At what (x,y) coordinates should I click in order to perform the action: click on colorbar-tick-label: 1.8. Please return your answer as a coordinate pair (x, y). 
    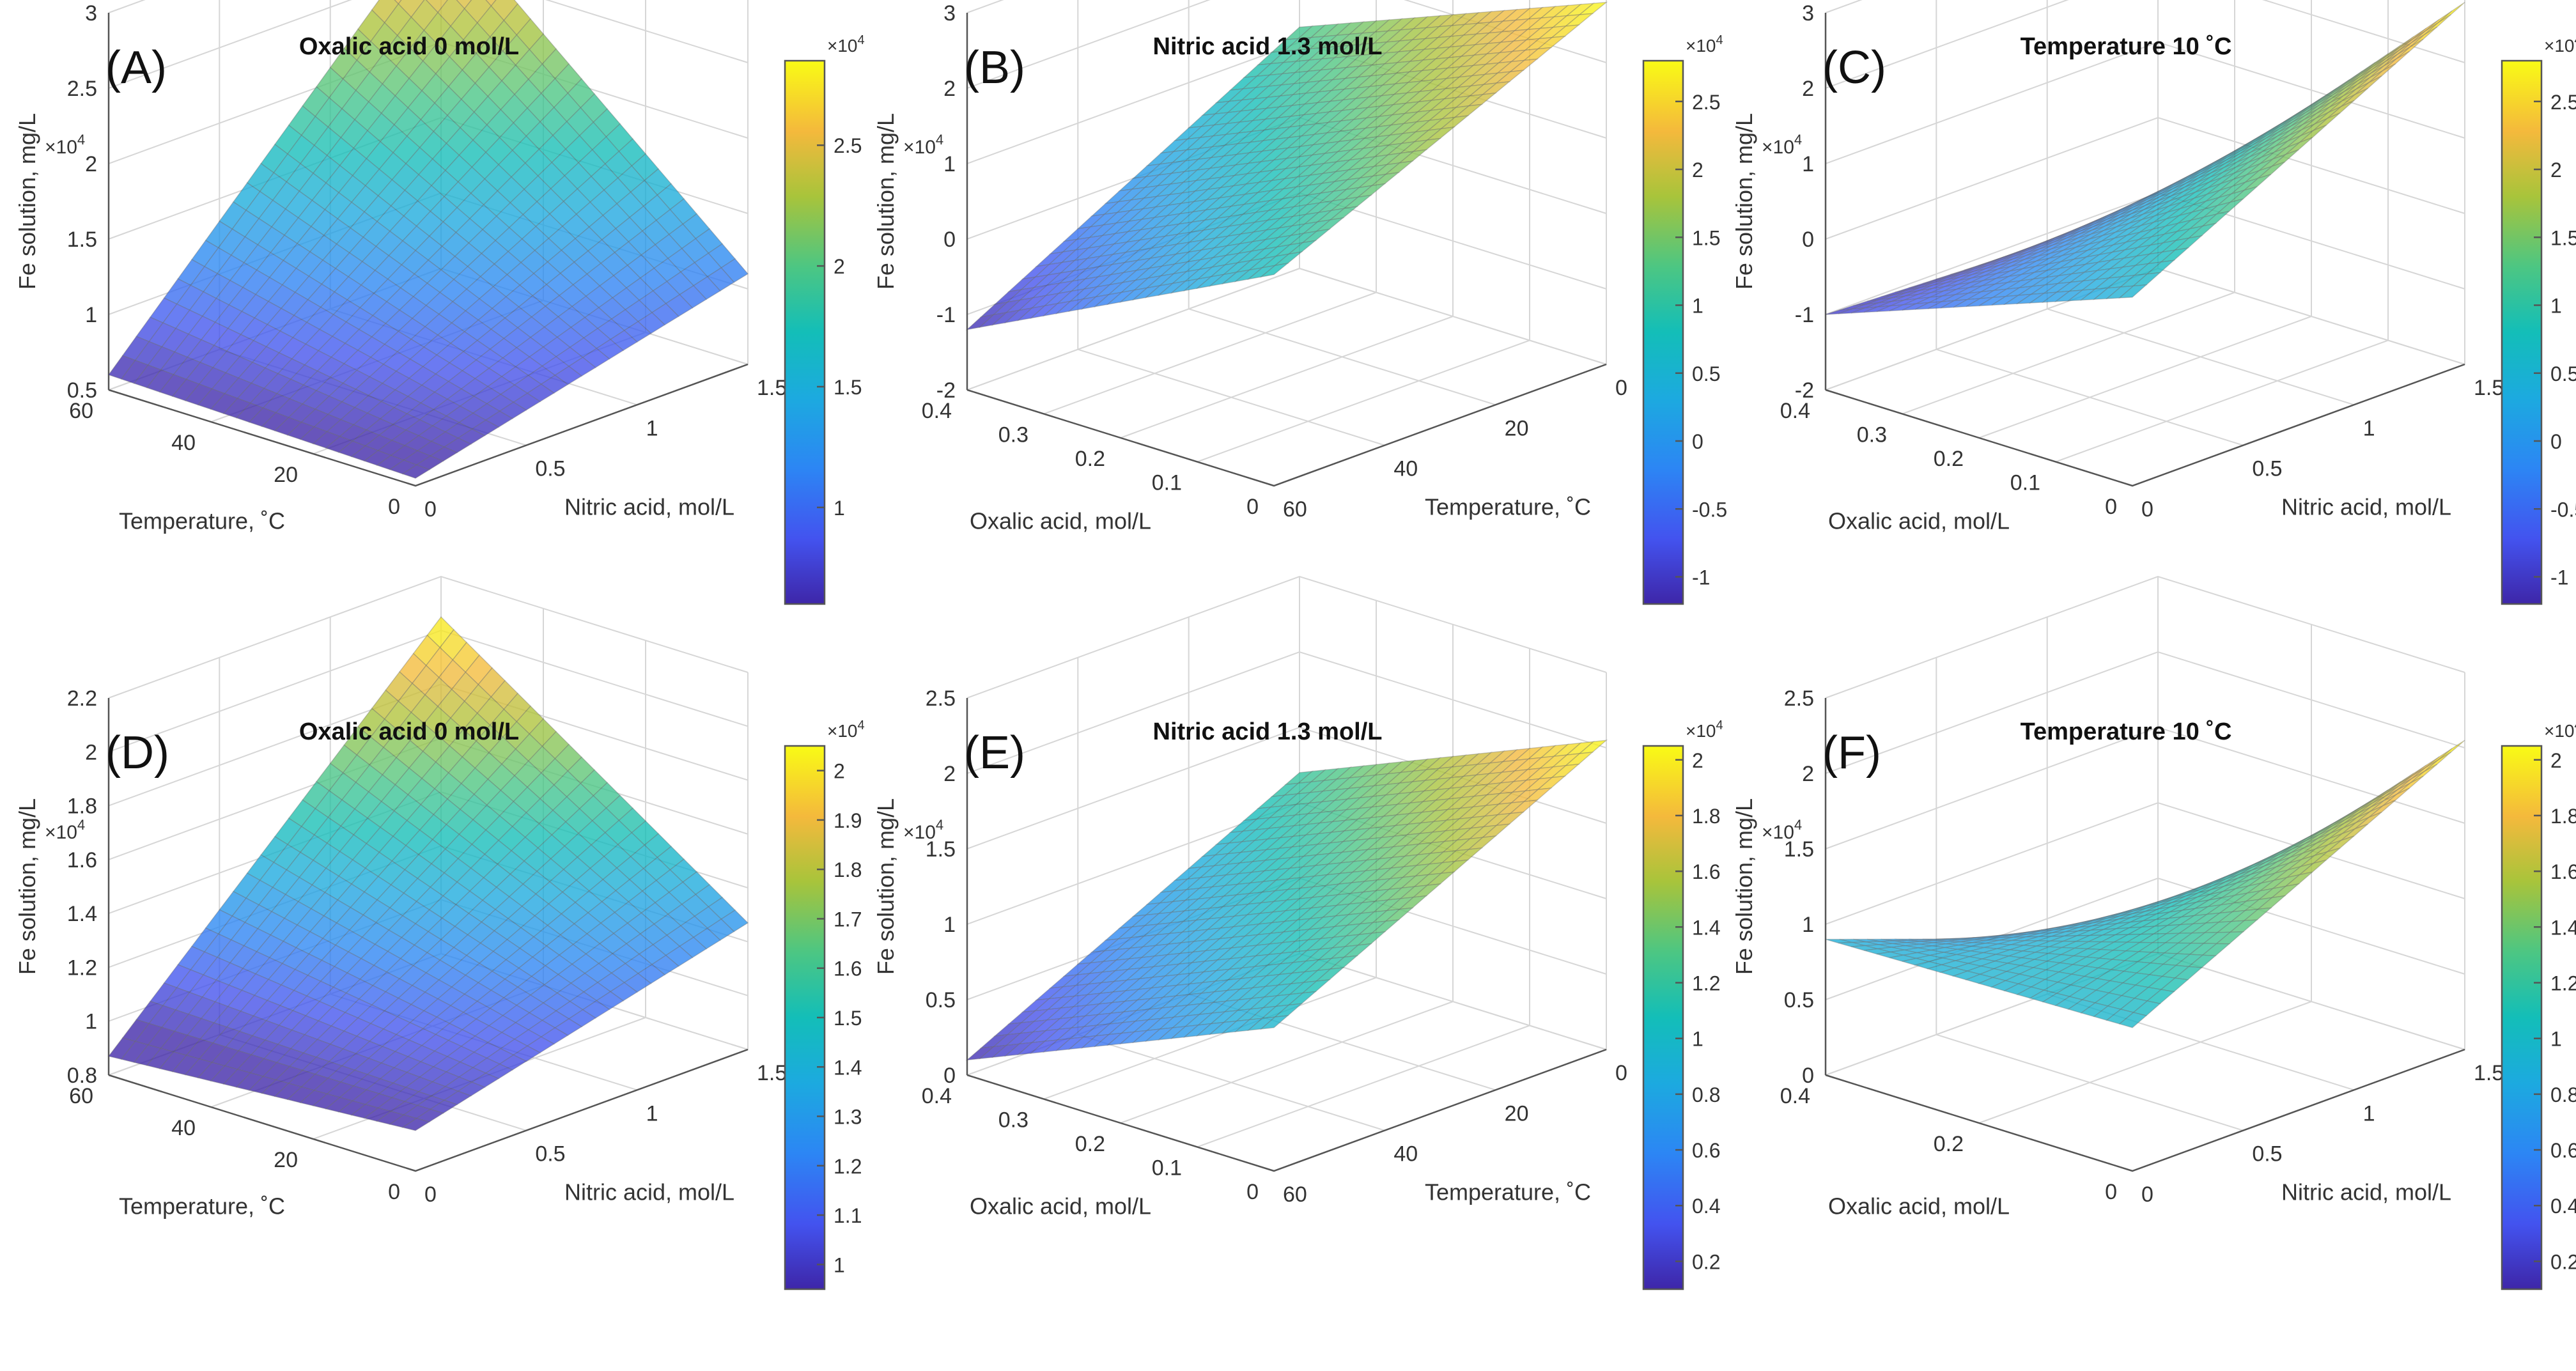
    Looking at the image, I should click on (1706, 816).